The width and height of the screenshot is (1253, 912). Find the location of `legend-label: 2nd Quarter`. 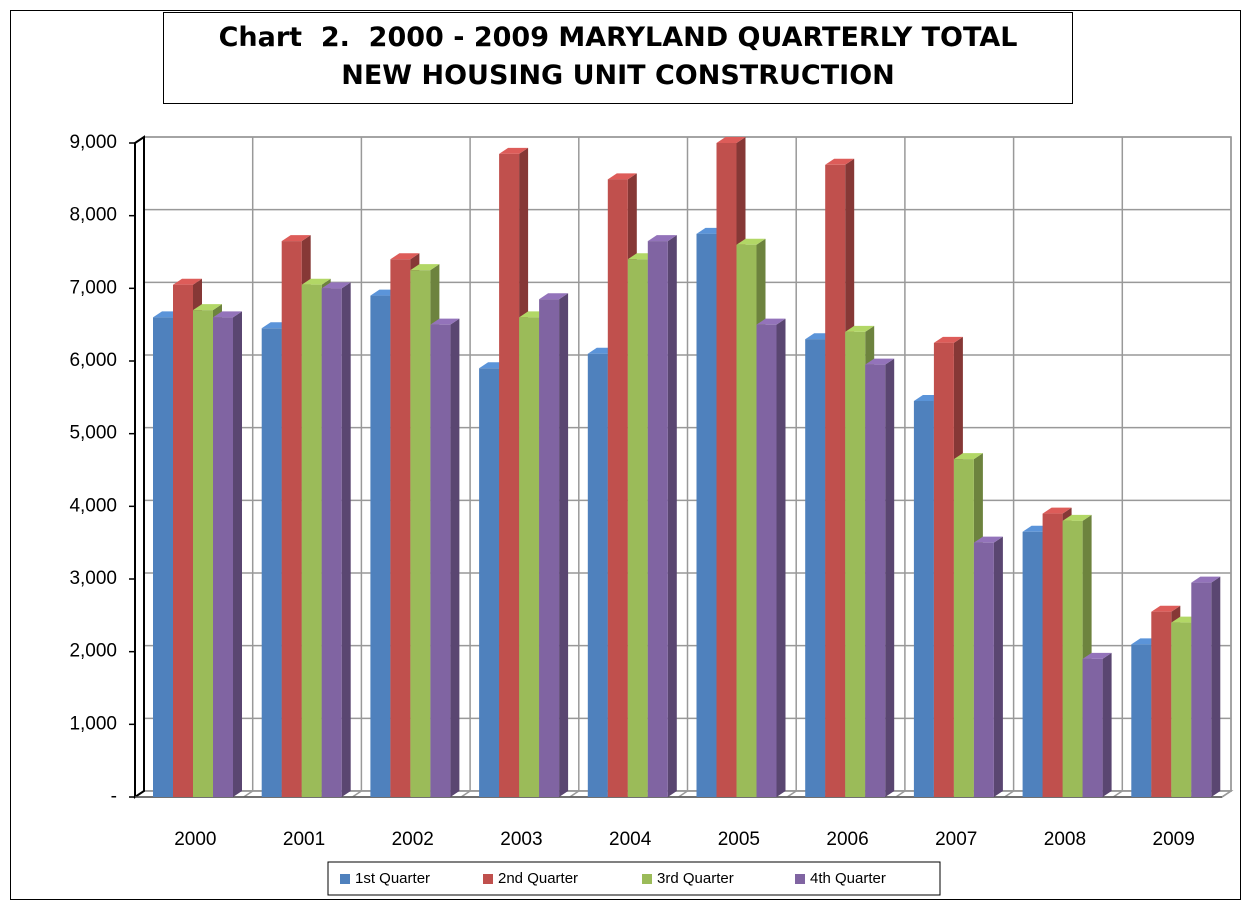

legend-label: 2nd Quarter is located at coordinates (538, 878).